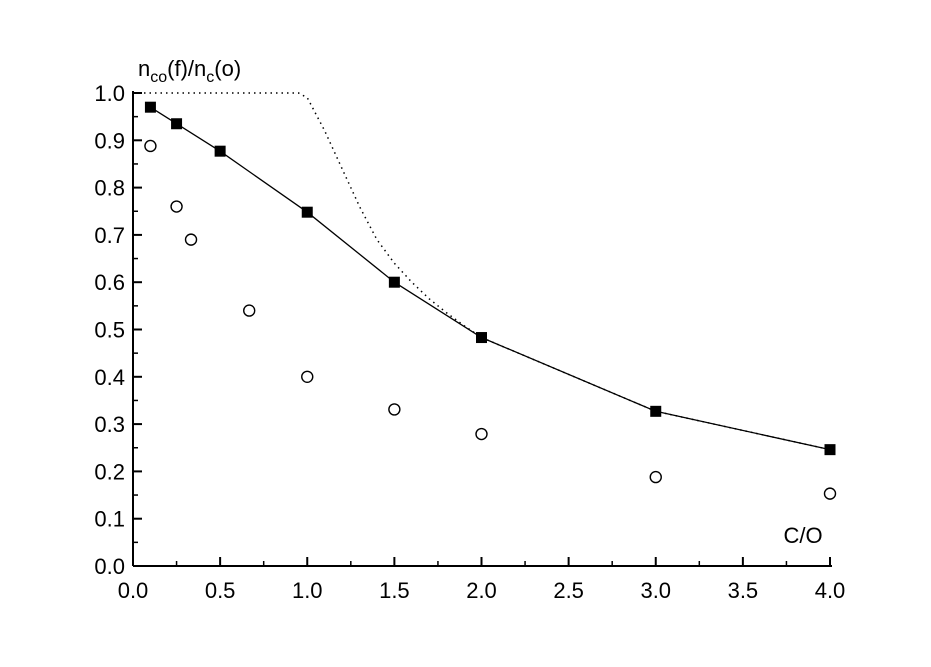 The width and height of the screenshot is (931, 667). Describe the element at coordinates (227, 68) in the screenshot. I see `y-axis-title-end: (o)` at that location.